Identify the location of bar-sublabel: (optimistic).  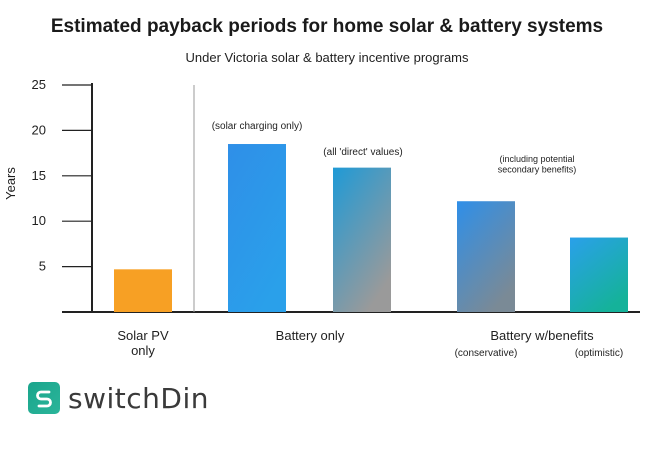
(599, 353).